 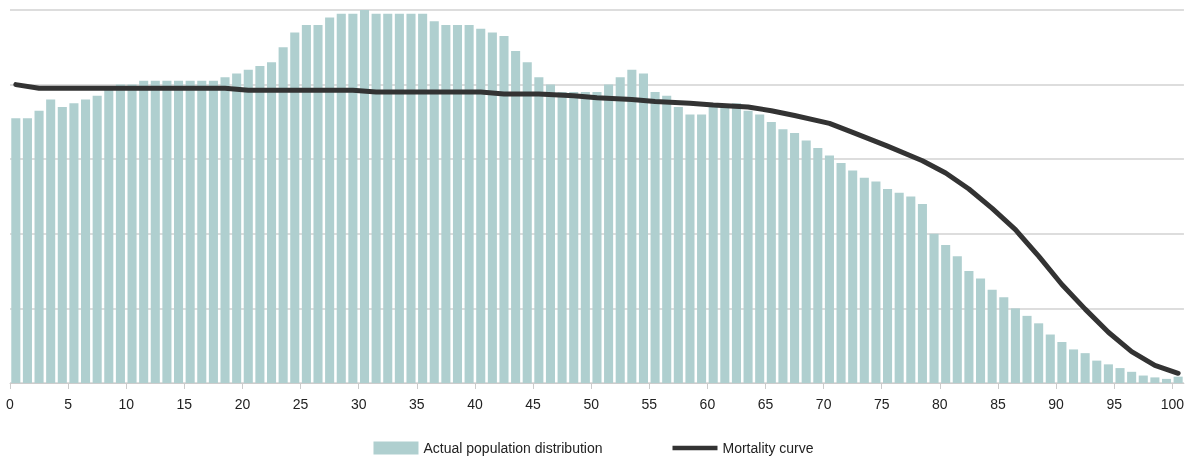 I want to click on x-tick-label: 80, so click(x=940, y=404).